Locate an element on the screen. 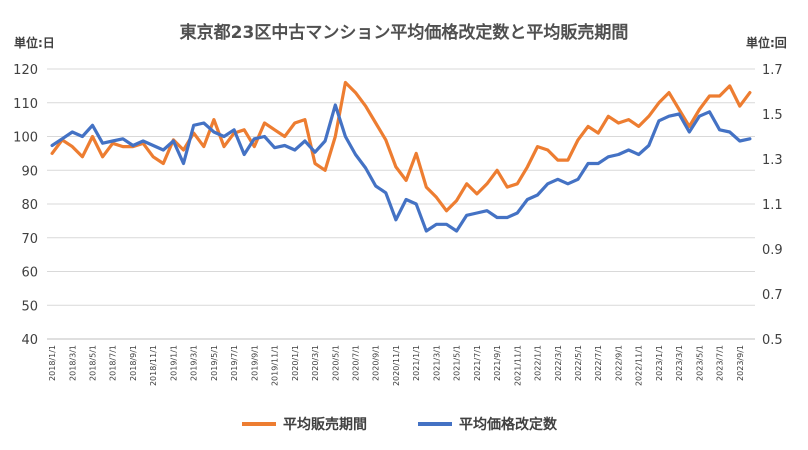 The height and width of the screenshot is (450, 808). x-tick-label: 2019/9/1 is located at coordinates (254, 363).